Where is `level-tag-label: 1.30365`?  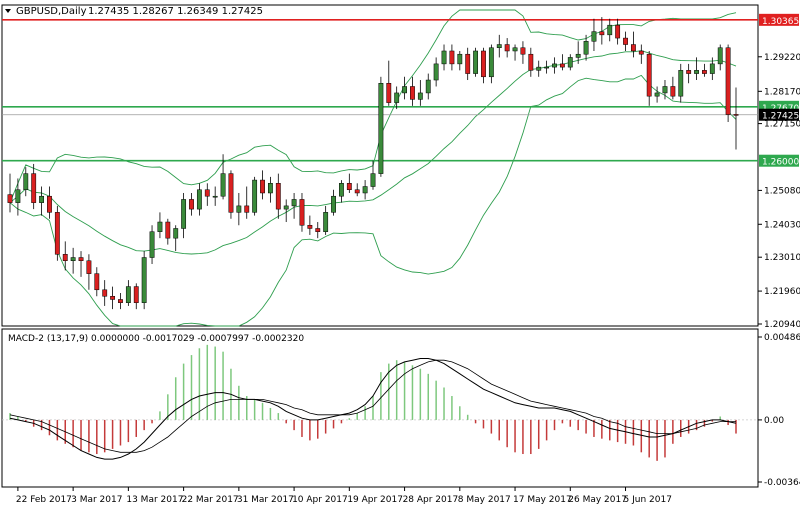
level-tag-label: 1.30365 is located at coordinates (780, 22).